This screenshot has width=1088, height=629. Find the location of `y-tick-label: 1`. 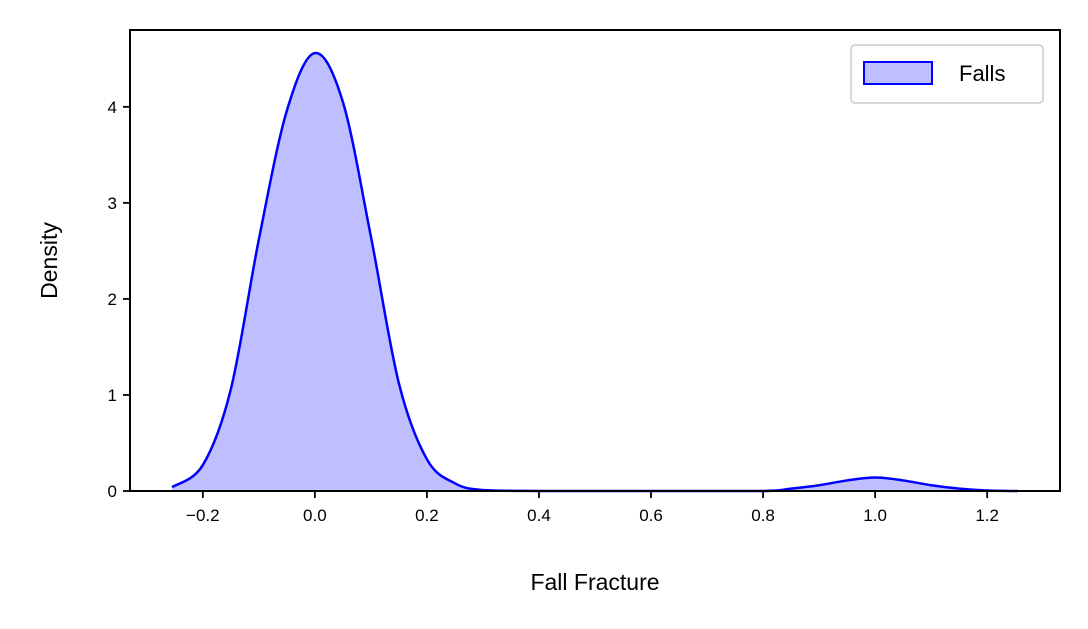

y-tick-label: 1 is located at coordinates (112, 395).